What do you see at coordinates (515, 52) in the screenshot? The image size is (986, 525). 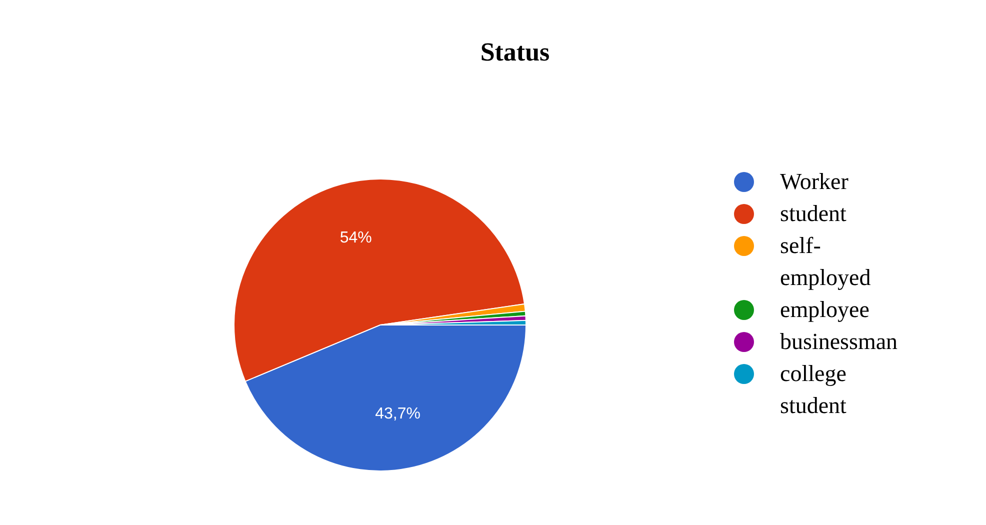 I see `chart-title: Status` at bounding box center [515, 52].